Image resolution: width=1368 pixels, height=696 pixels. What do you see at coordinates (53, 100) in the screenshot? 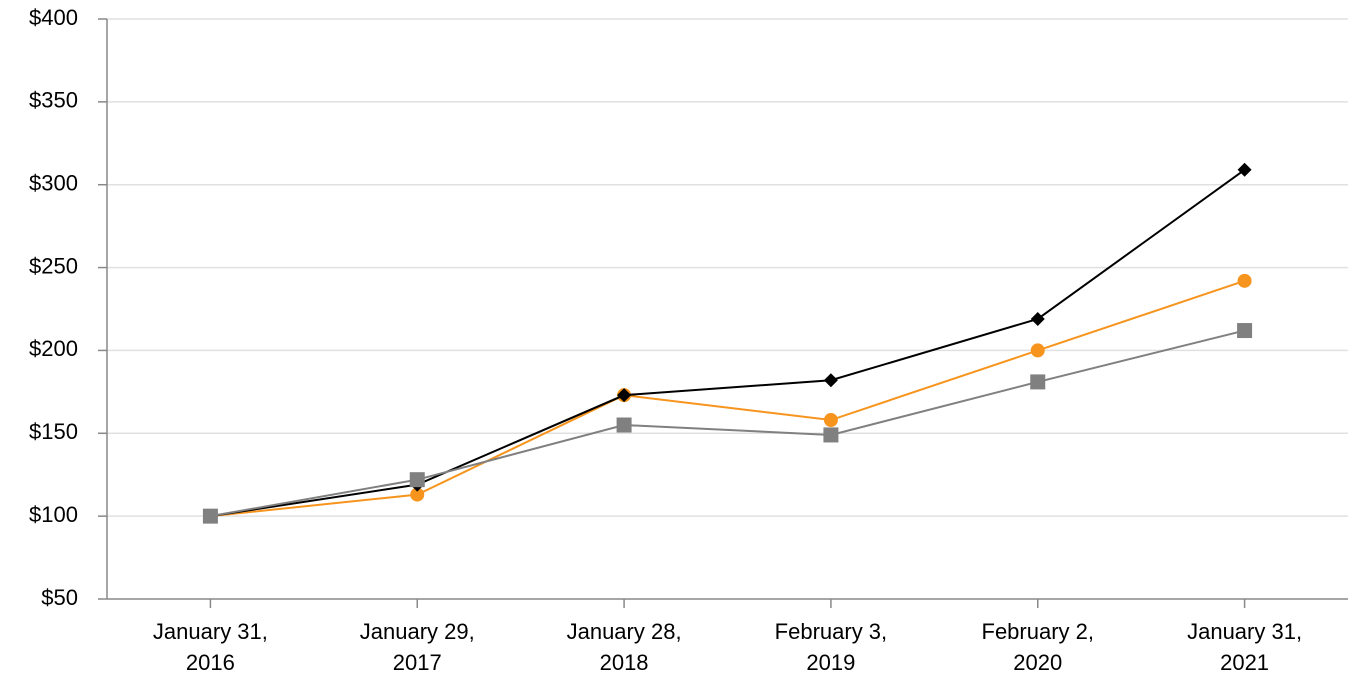
I see `y-tick-label: $350` at bounding box center [53, 100].